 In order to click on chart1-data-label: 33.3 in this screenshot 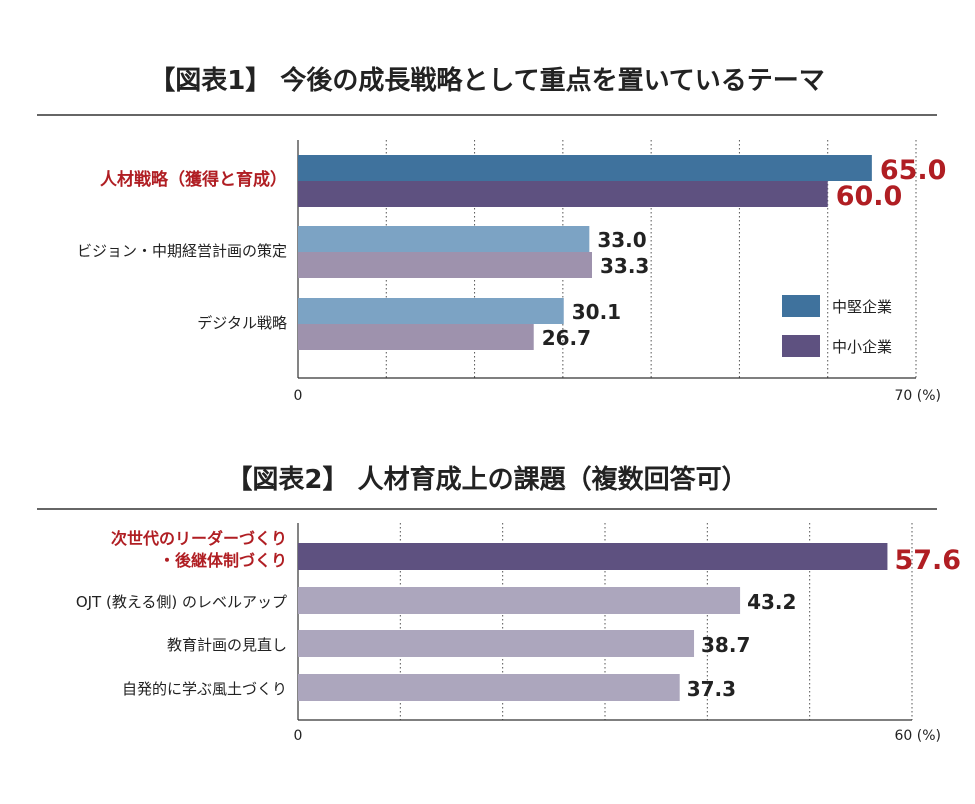, I will do `click(624, 266)`.